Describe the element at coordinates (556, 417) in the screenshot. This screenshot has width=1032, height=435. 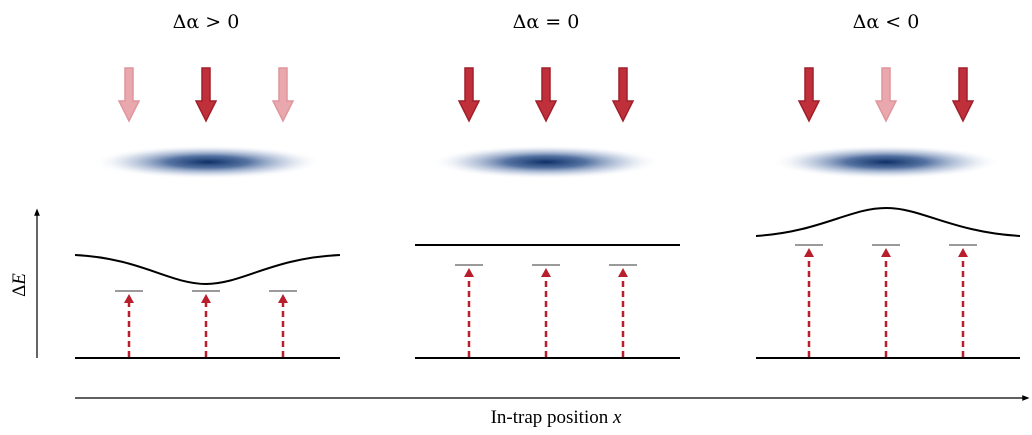
I see `position-axis-label: In-trap position x` at that location.